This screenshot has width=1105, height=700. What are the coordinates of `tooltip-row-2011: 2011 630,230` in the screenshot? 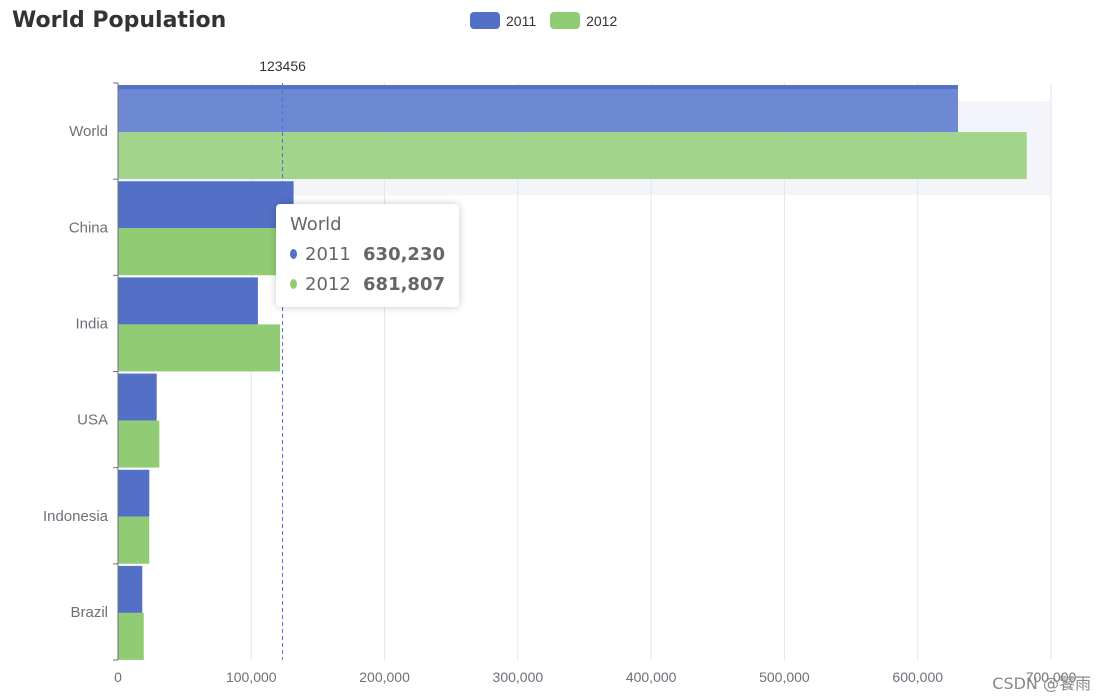 It's located at (367, 254).